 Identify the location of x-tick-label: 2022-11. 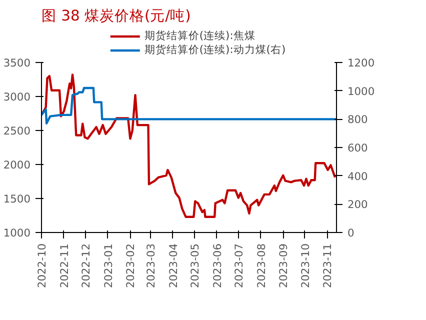
(64, 265).